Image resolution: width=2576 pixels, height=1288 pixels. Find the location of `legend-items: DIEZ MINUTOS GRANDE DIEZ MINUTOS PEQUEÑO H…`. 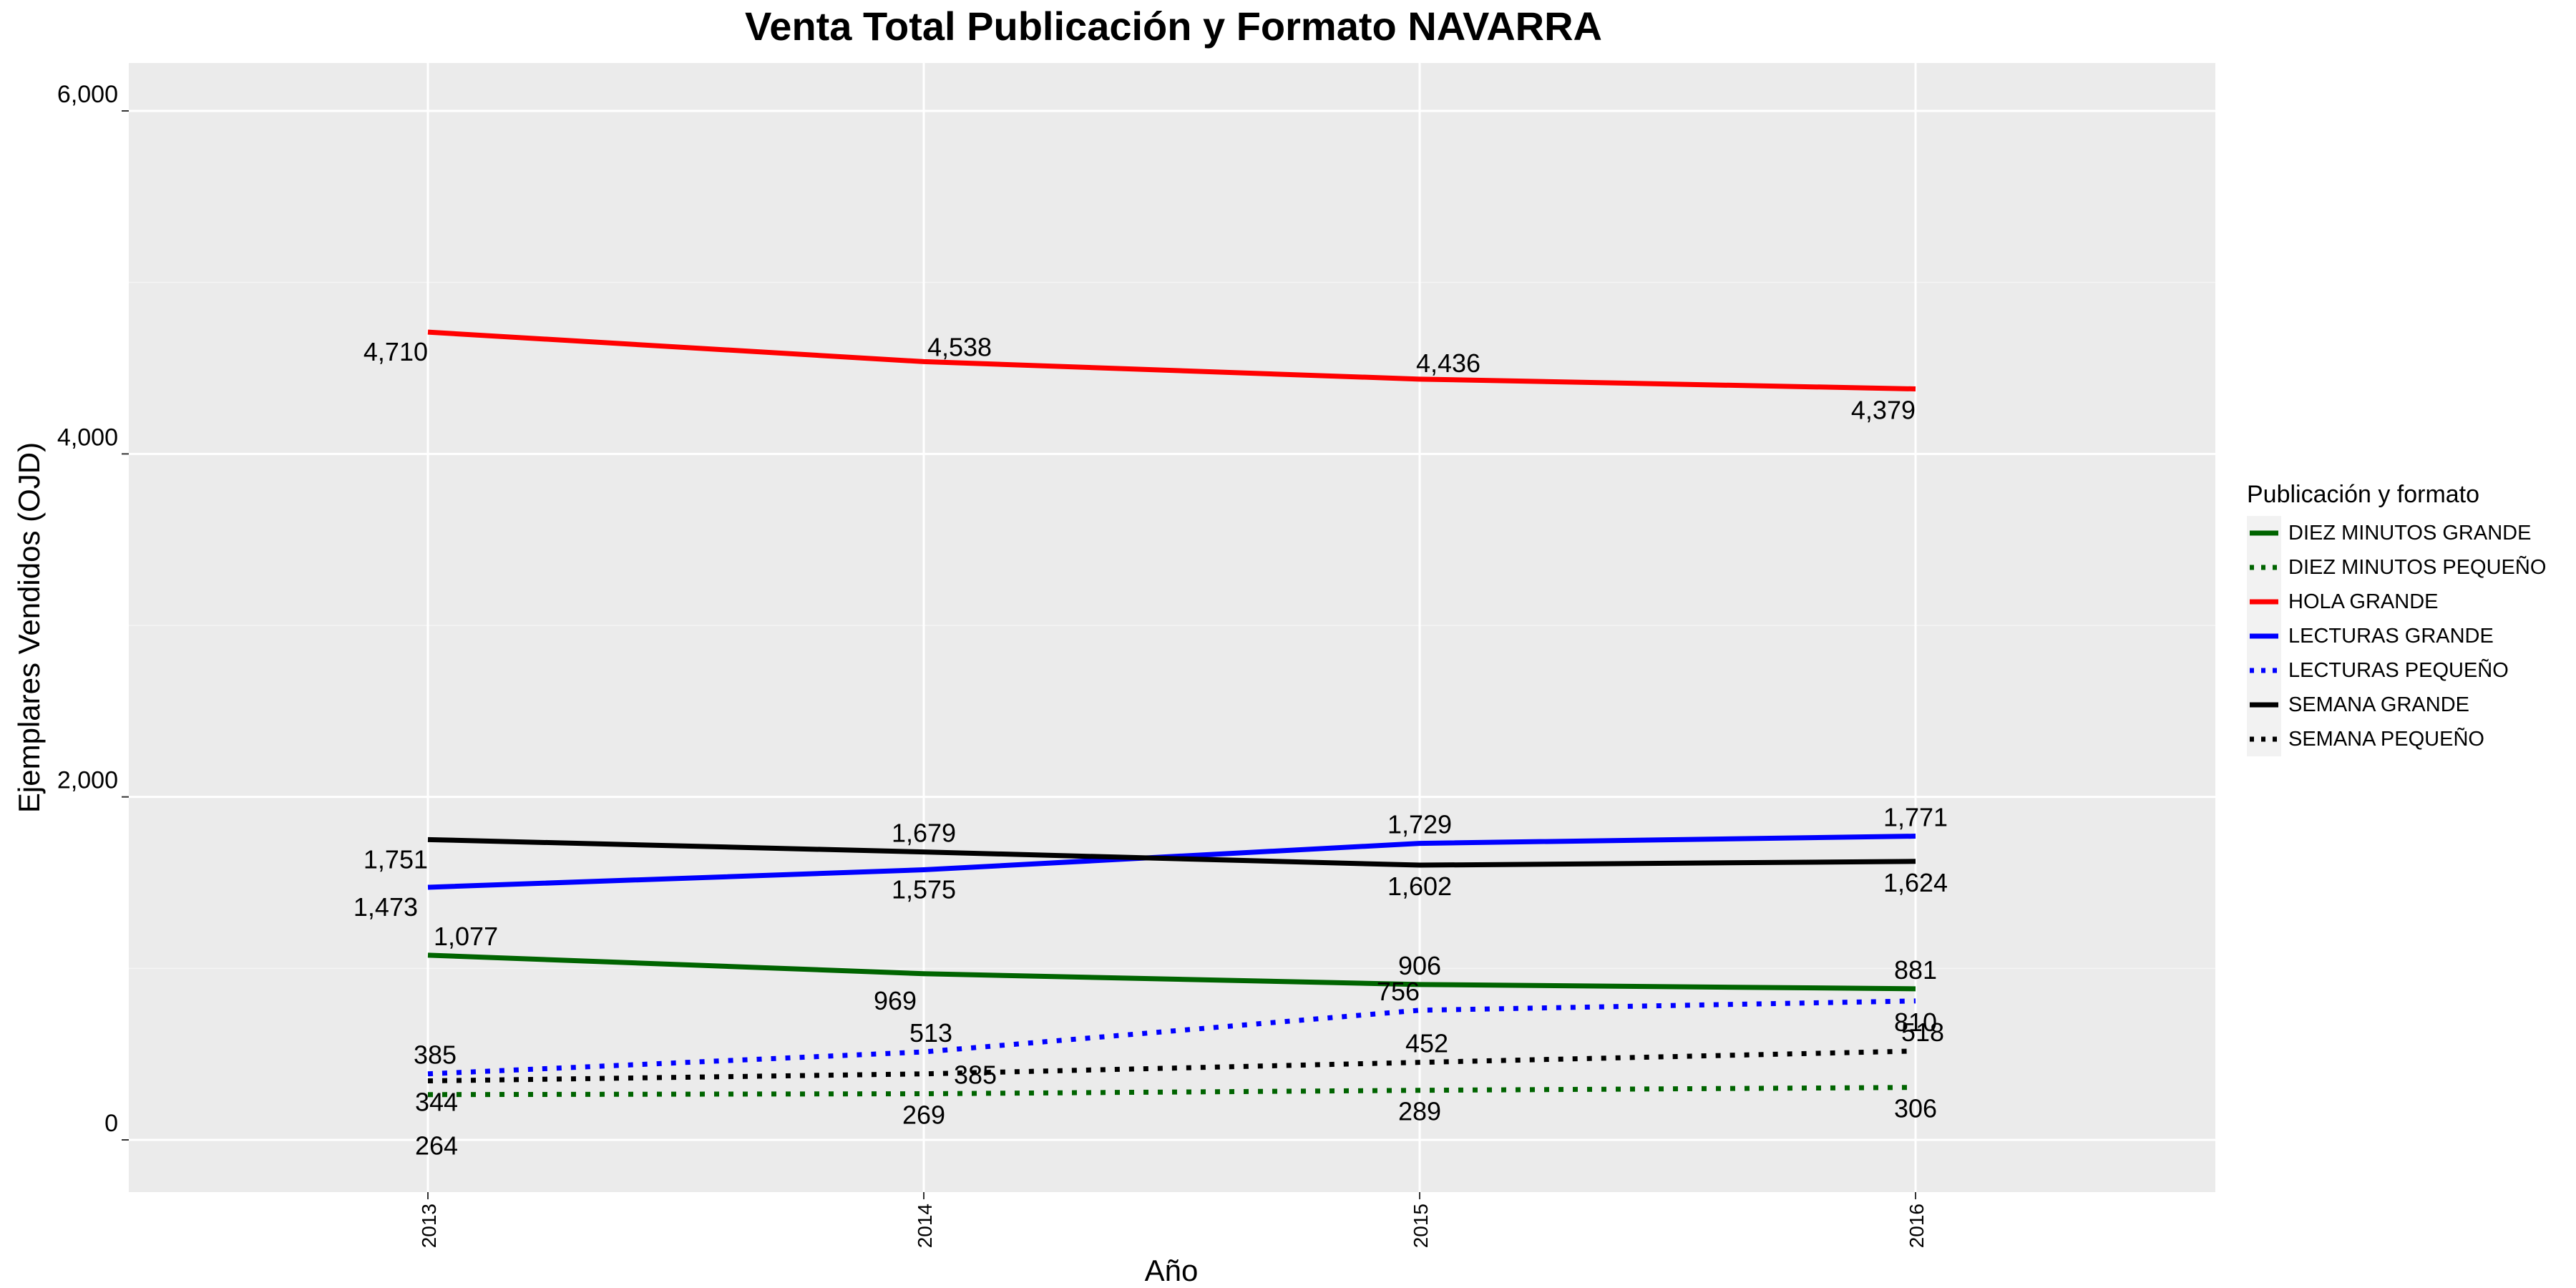

legend-items: DIEZ MINUTOS GRANDE DIEZ MINUTOS PEQUEÑO H… is located at coordinates (2411, 636).